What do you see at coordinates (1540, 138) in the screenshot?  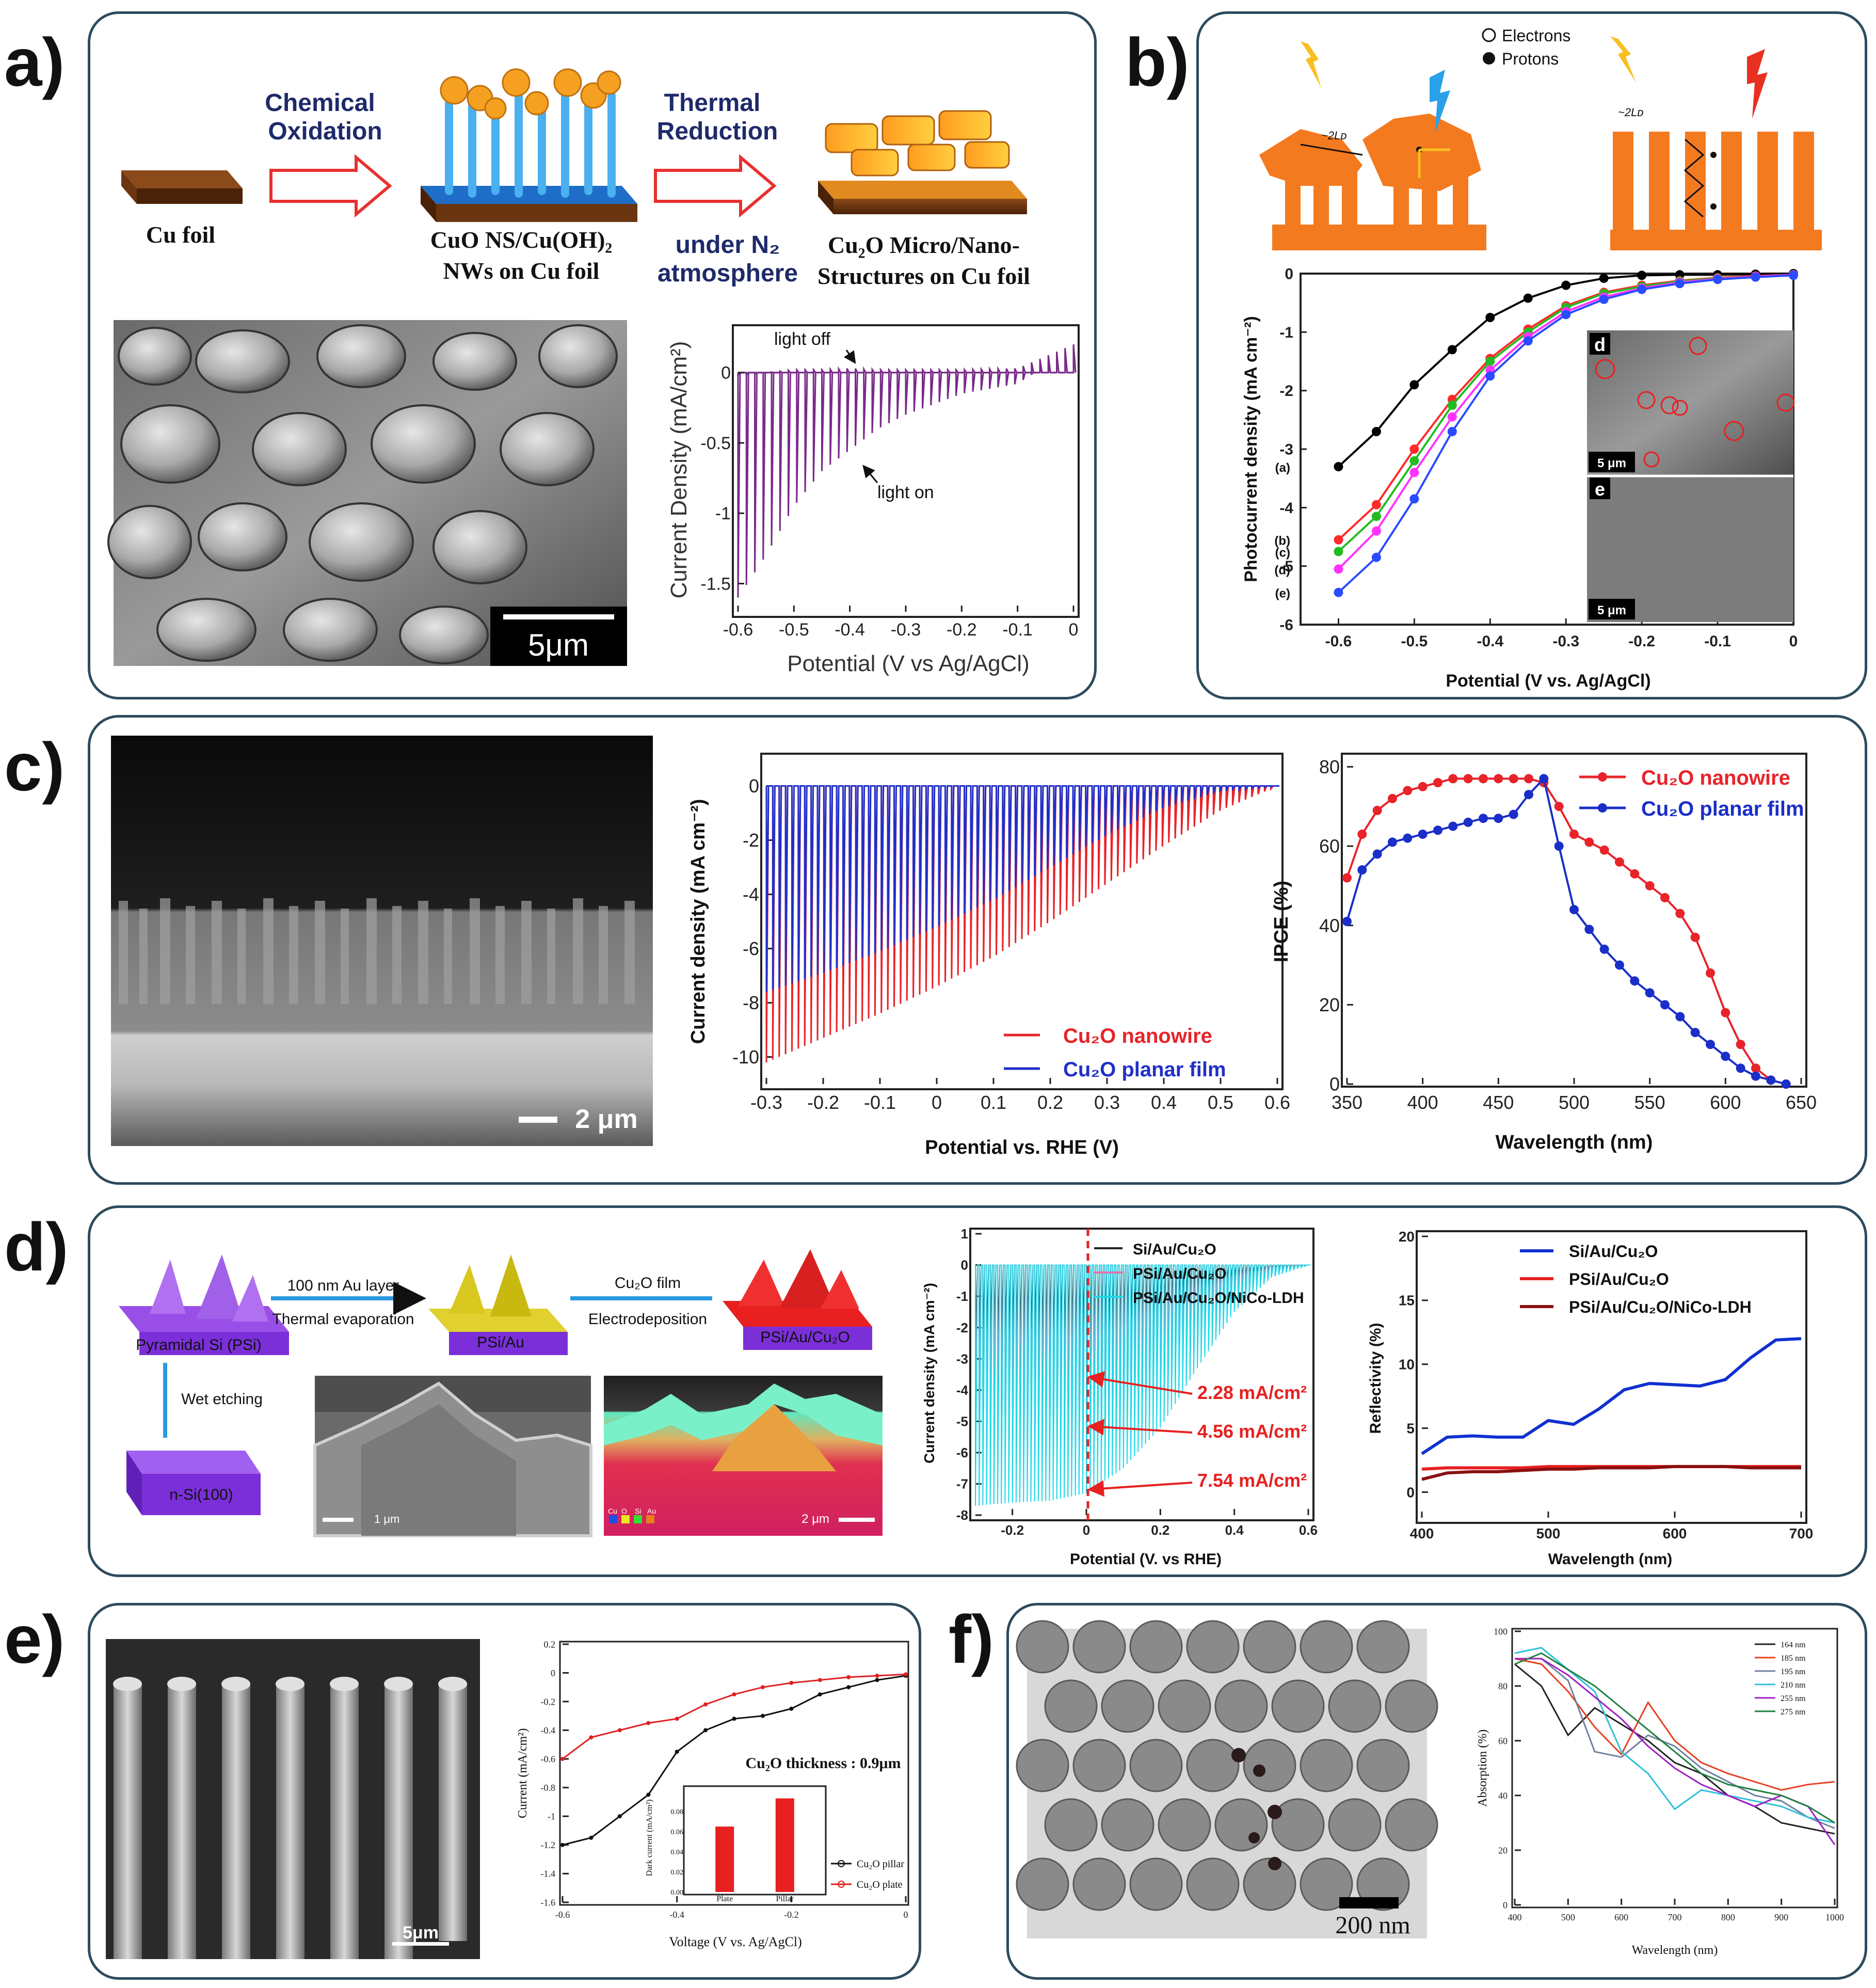 I see `panel-b-schematic: ~2Lᴅ ~2Lᴅ Electrons Protons` at bounding box center [1540, 138].